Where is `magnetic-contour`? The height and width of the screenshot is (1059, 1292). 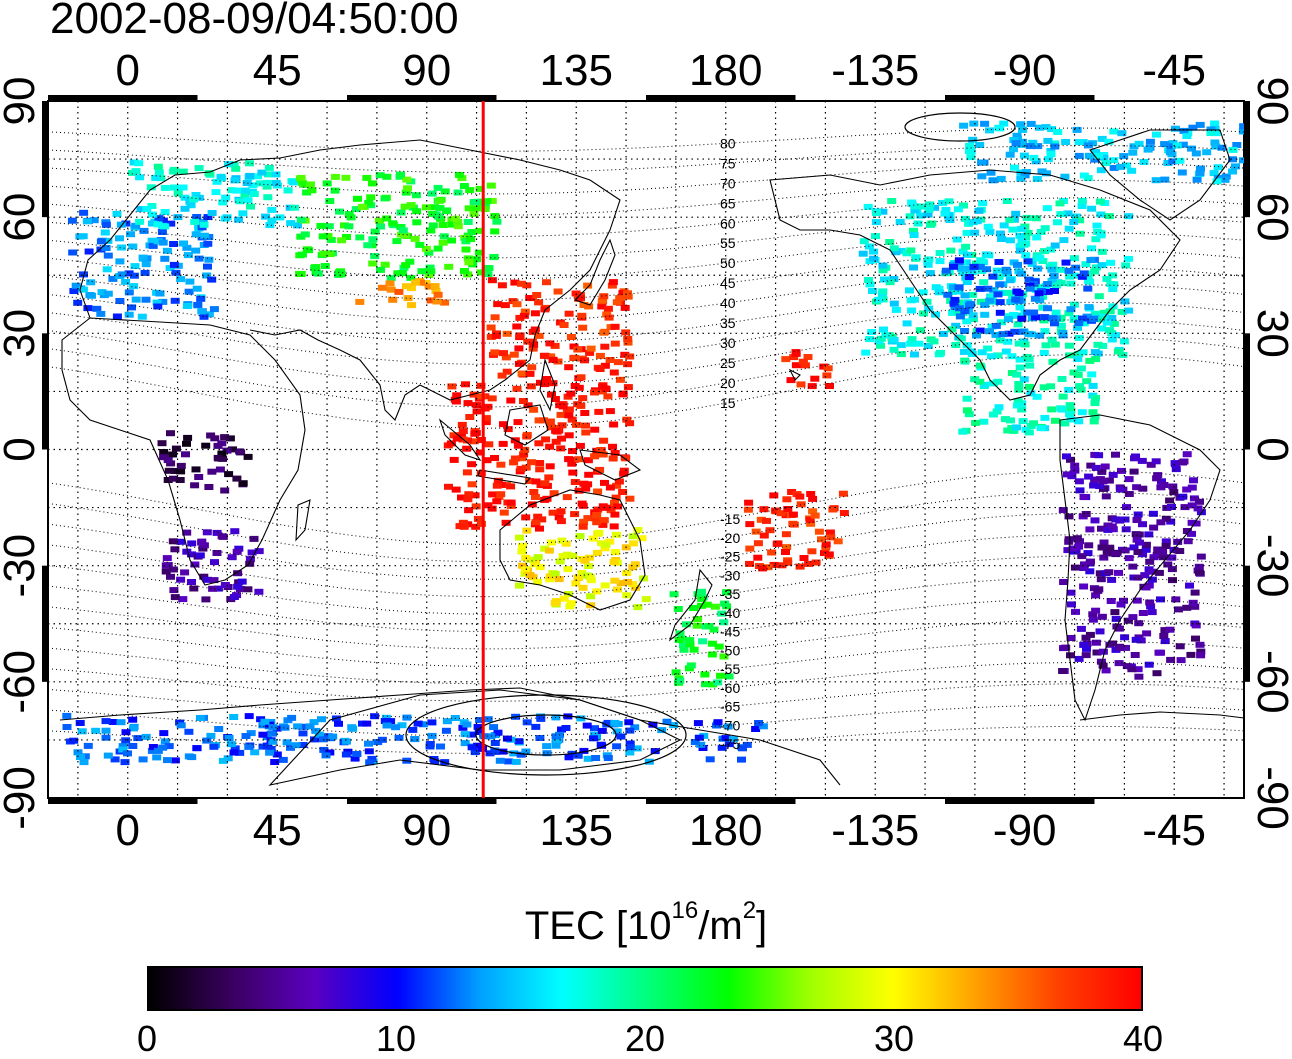 magnetic-contour is located at coordinates (646, 682).